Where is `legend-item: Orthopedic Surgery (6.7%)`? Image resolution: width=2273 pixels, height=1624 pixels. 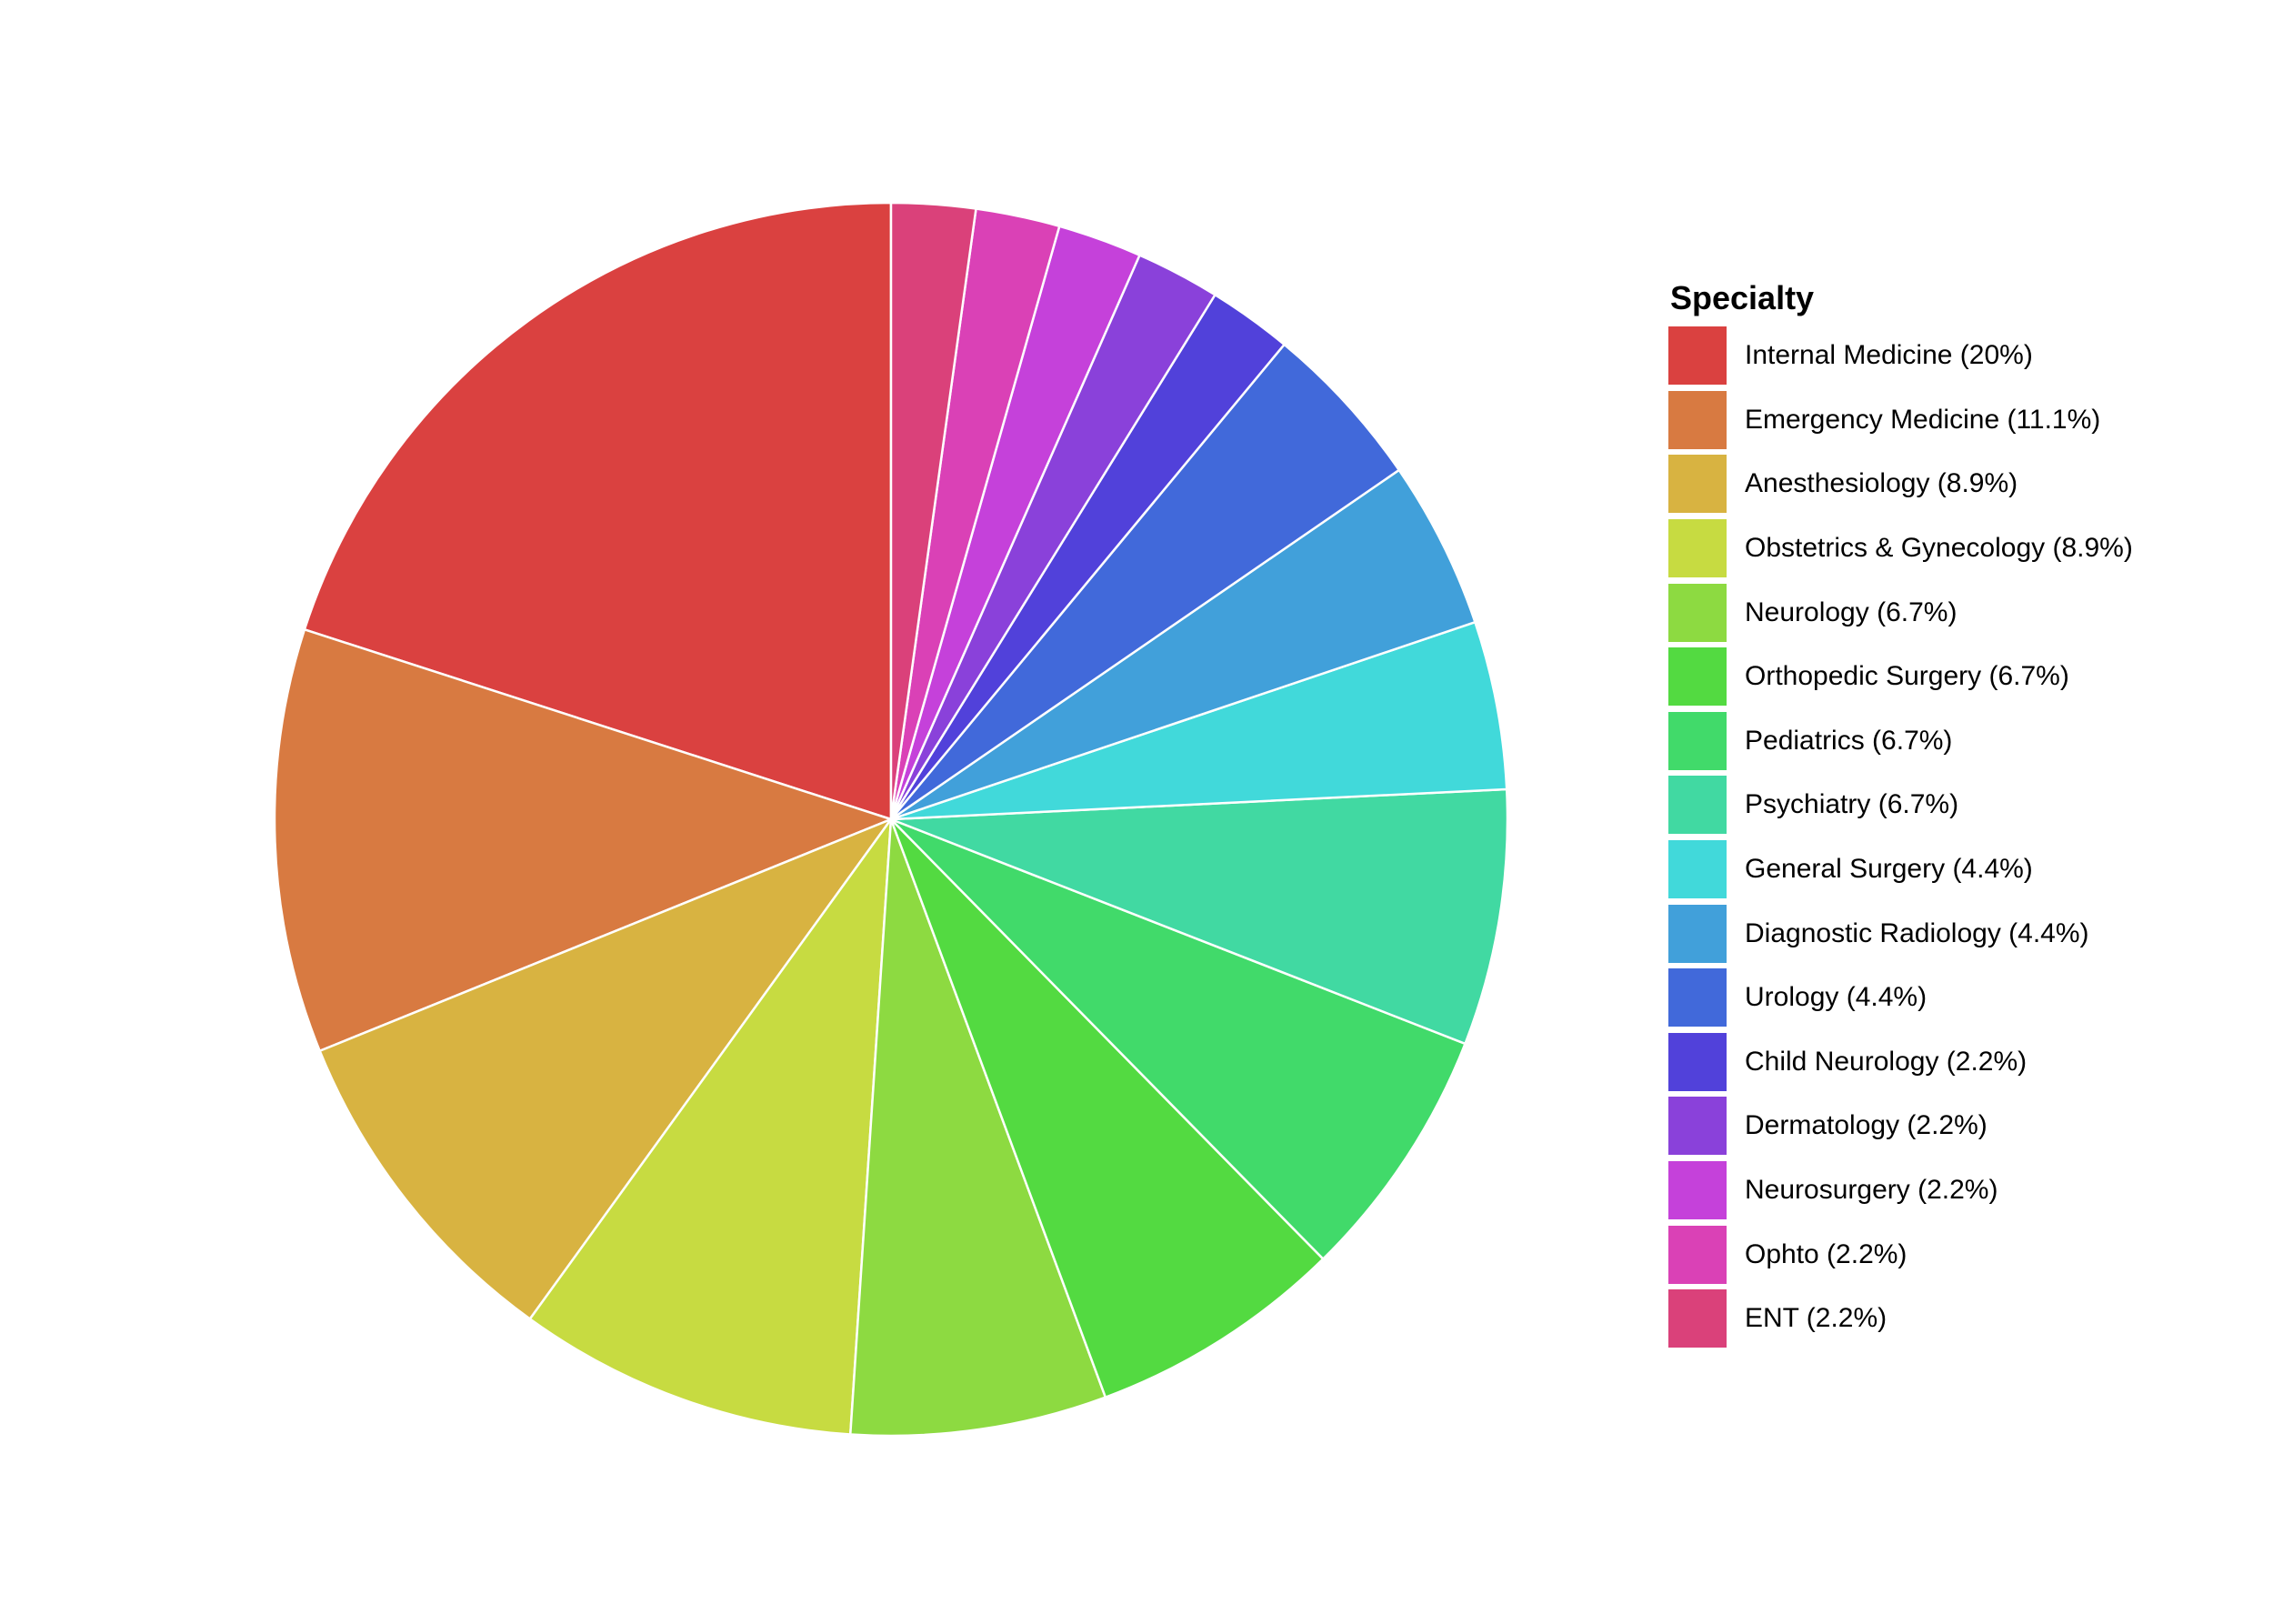
legend-item: Orthopedic Surgery (6.7%) is located at coordinates (1959, 677).